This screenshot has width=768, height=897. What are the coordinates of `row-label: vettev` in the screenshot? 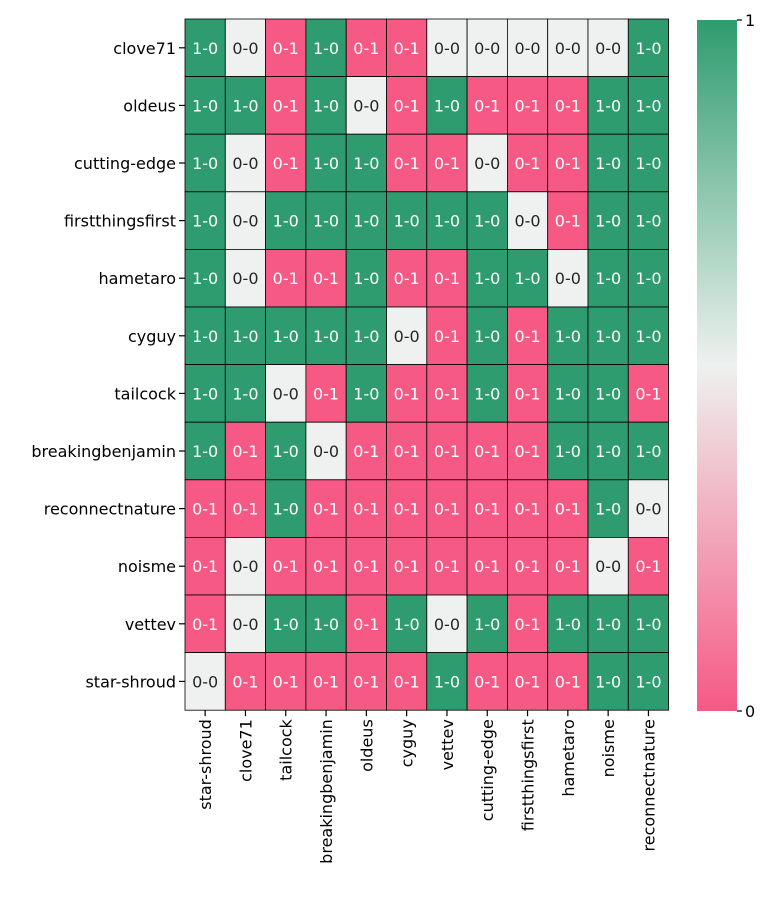 It's located at (150, 624).